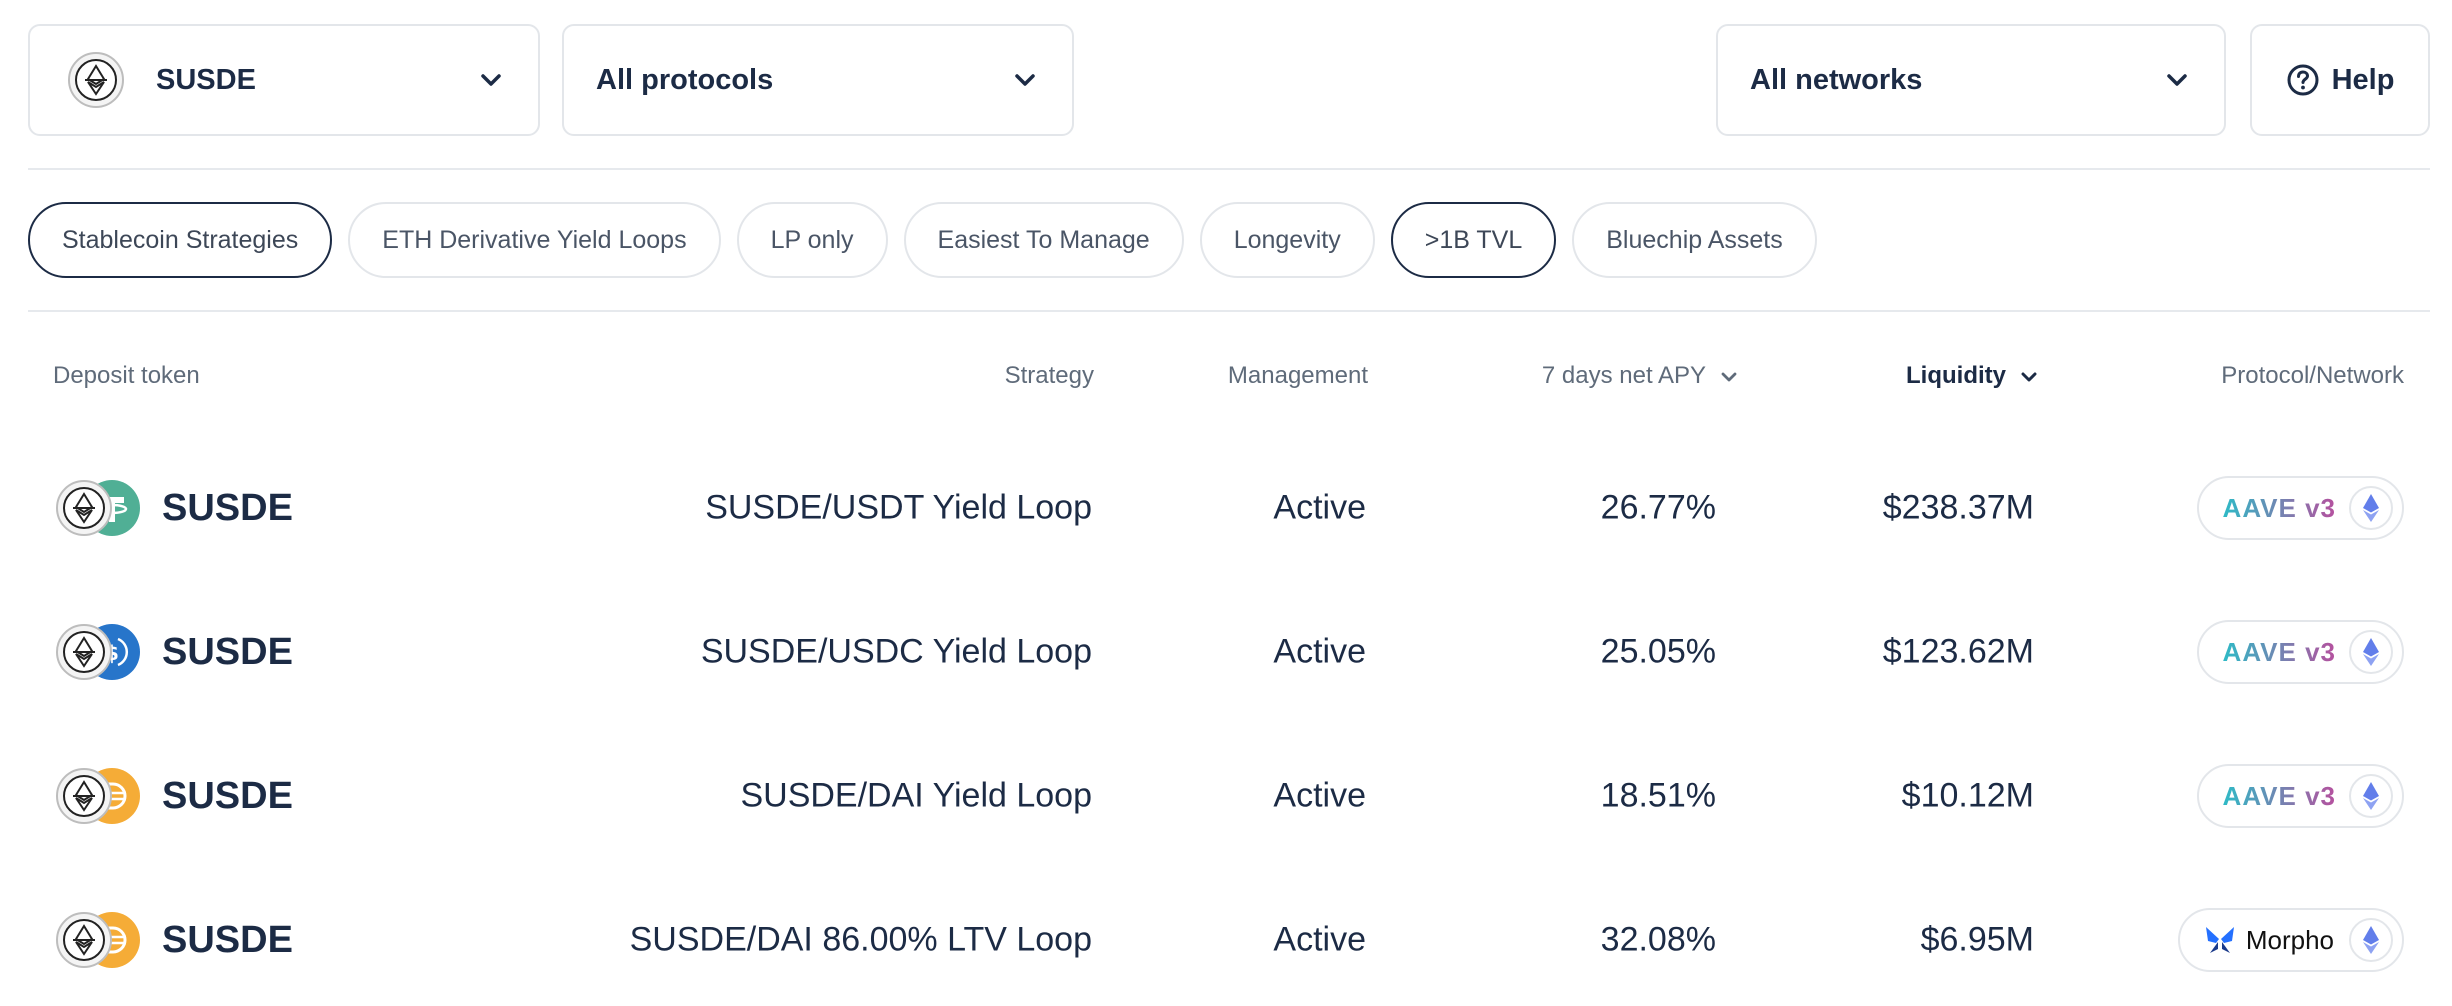 The height and width of the screenshot is (1006, 2452). Describe the element at coordinates (916, 795) in the screenshot. I see `strategy-cell: SUSDE/DAI Yield Loop` at that location.